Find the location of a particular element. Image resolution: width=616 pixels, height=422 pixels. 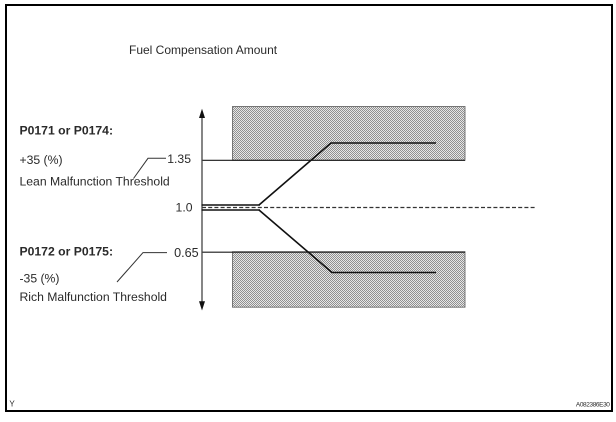

svg-text: Fuel Compensation Amount is located at coordinates (203, 50).